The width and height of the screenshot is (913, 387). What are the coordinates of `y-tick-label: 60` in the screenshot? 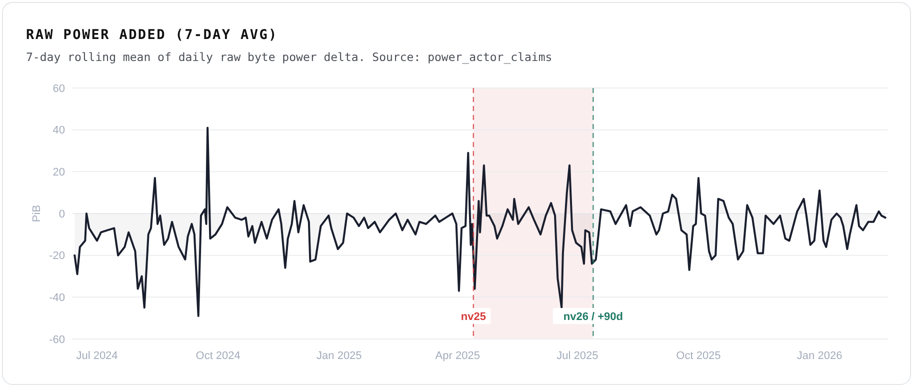 It's located at (58, 88).